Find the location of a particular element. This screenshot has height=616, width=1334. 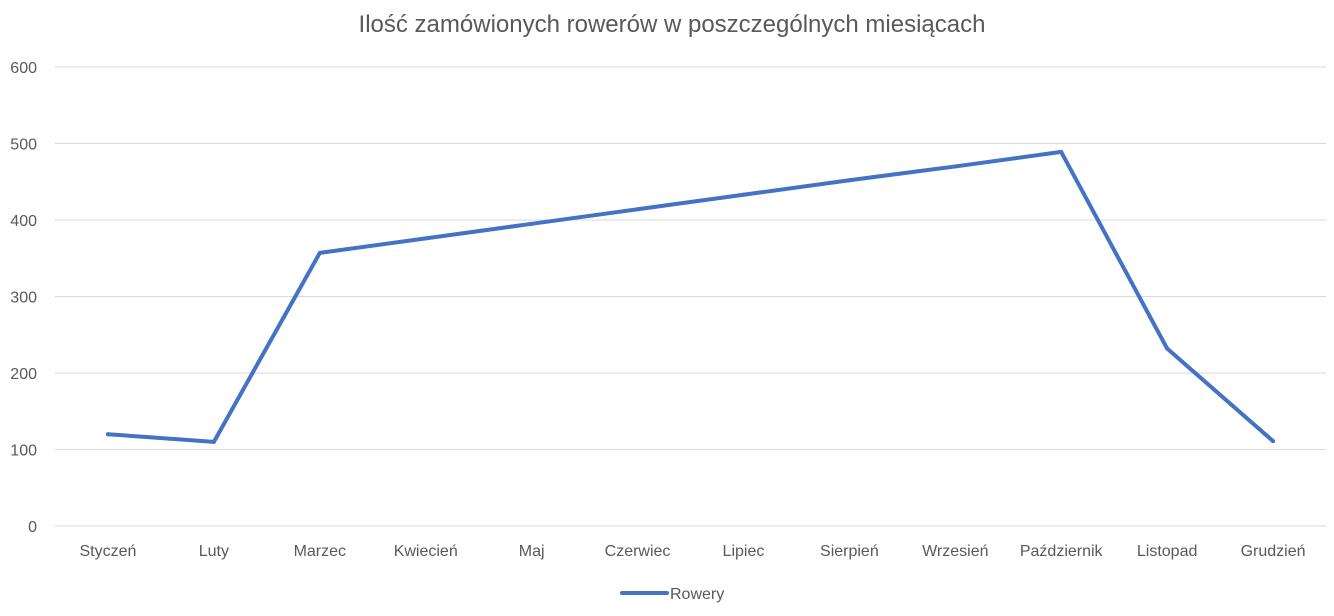

x-tick-label: Październik is located at coordinates (1062, 551).